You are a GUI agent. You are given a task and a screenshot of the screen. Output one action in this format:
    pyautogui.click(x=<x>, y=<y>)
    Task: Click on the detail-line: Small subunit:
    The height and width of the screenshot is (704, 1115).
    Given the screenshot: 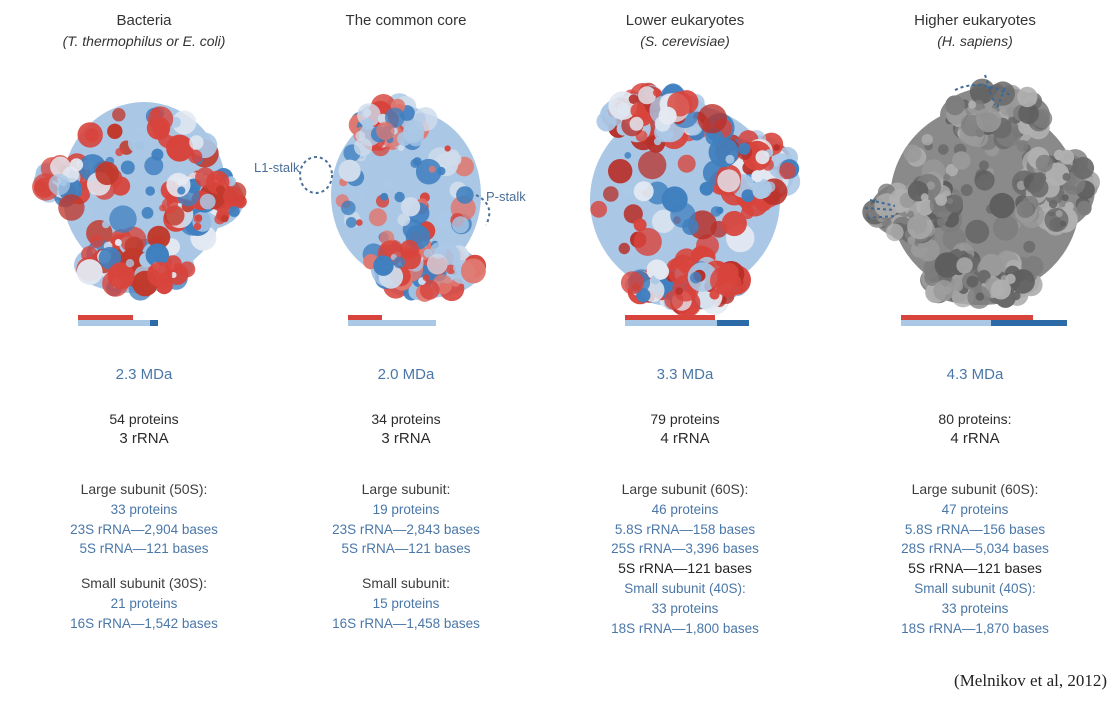 What is the action you would take?
    pyautogui.click(x=406, y=583)
    